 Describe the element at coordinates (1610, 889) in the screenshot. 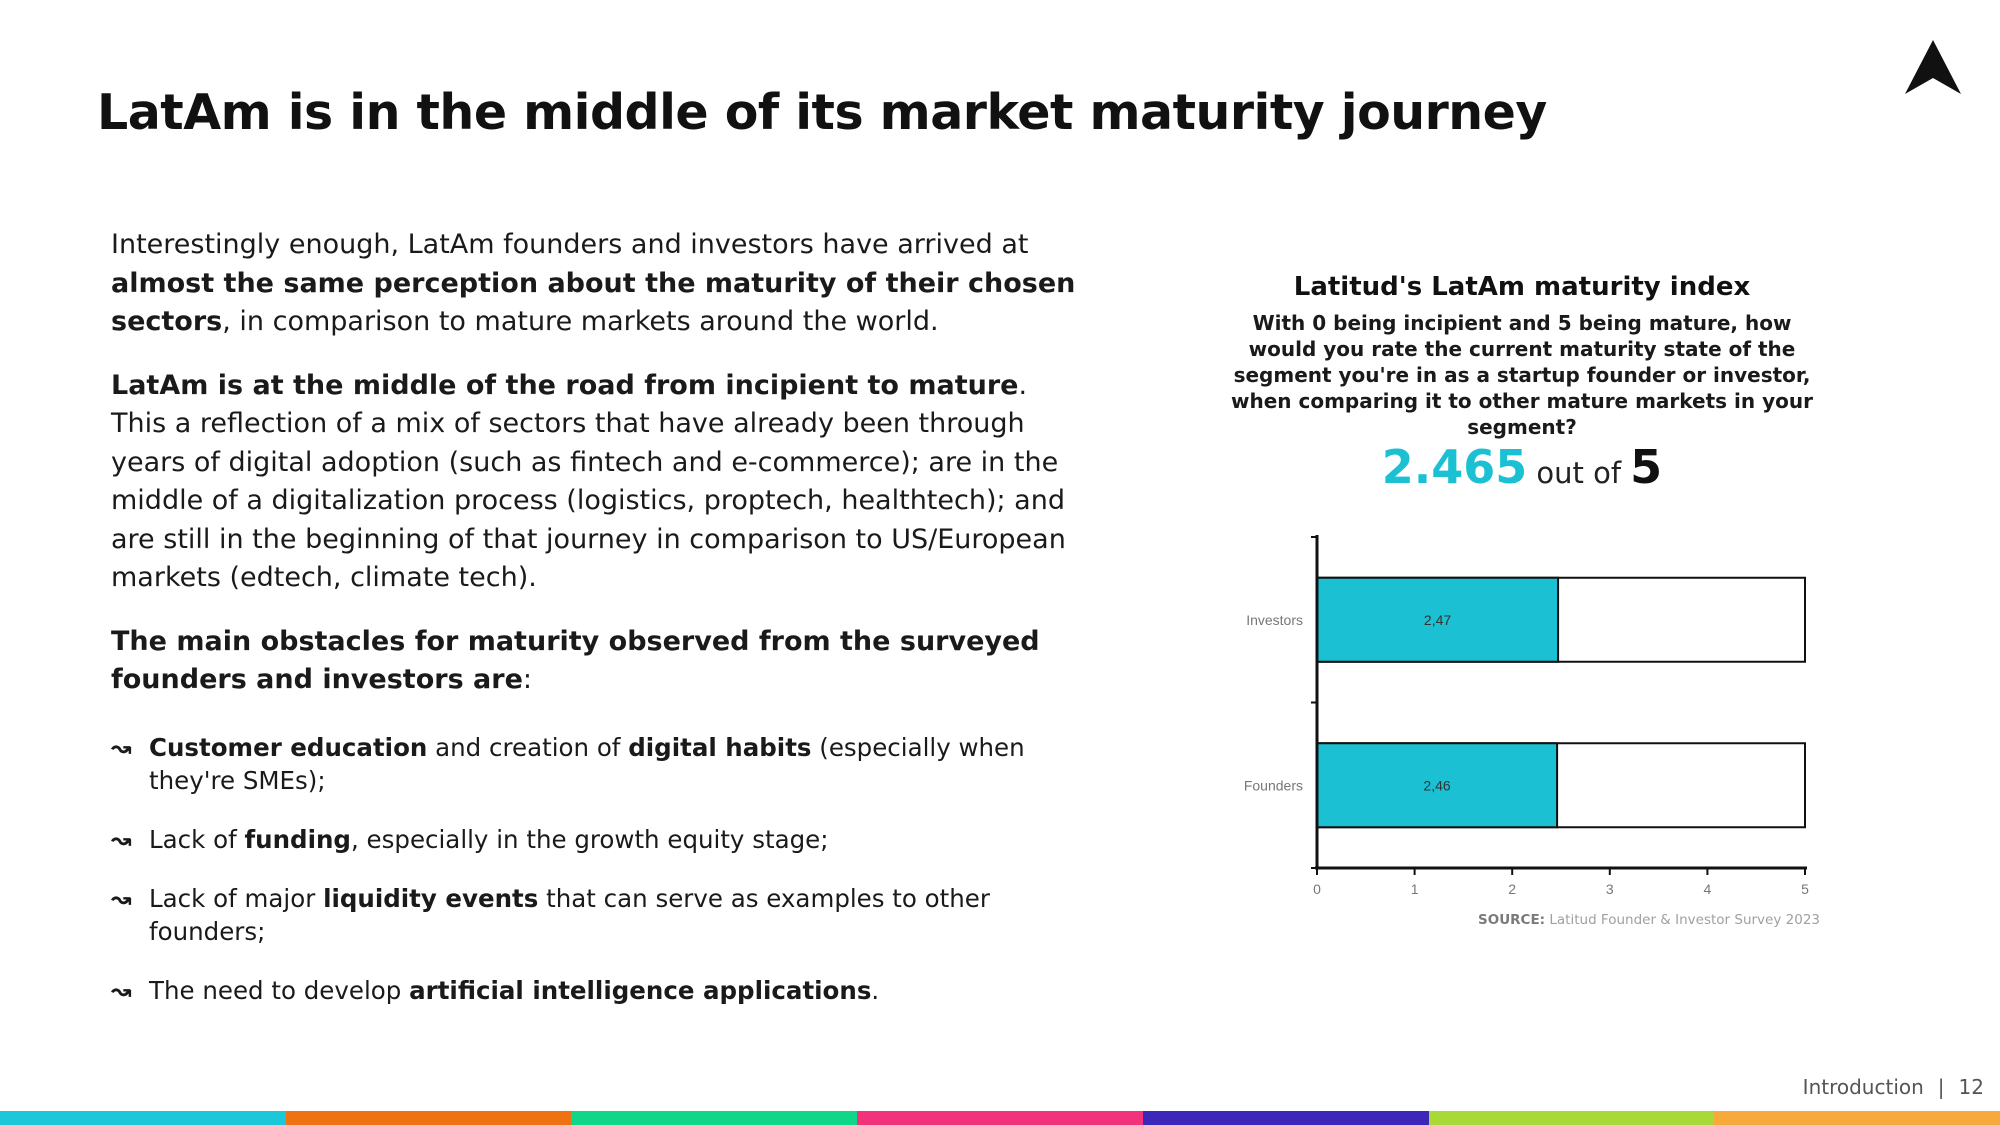

I see `x-tick-label-3: 3` at that location.